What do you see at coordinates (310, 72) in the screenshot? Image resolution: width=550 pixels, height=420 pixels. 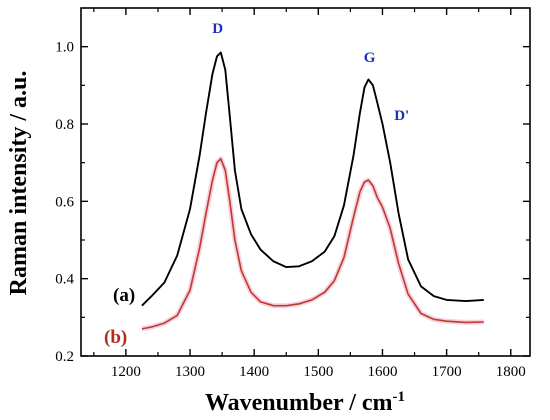 I see `annotation-layer: D G D'` at bounding box center [310, 72].